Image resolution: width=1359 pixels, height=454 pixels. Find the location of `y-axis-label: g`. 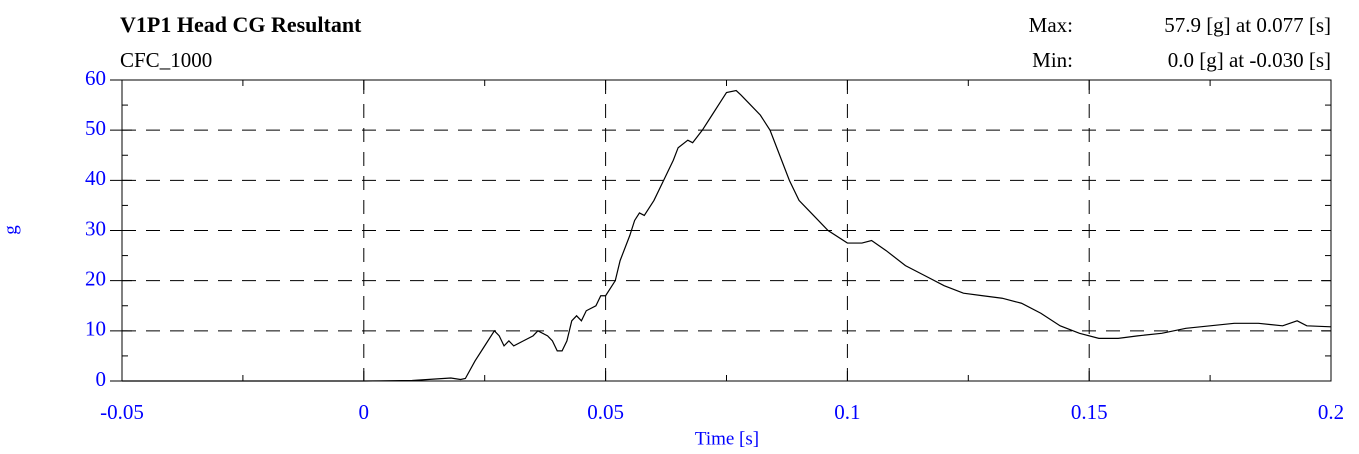

y-axis-label: g is located at coordinates (10, 230).